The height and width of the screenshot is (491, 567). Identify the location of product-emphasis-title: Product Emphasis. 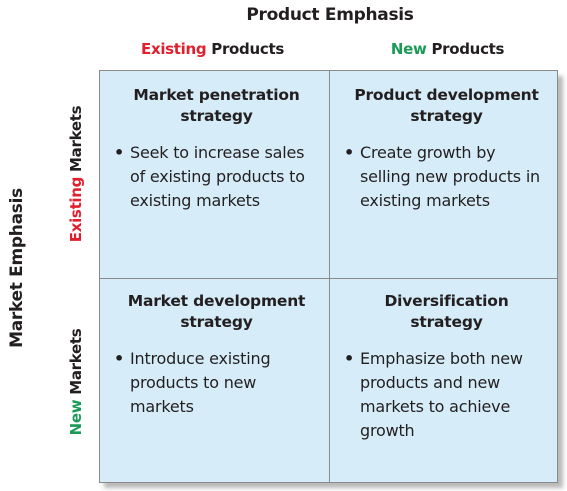
(330, 15).